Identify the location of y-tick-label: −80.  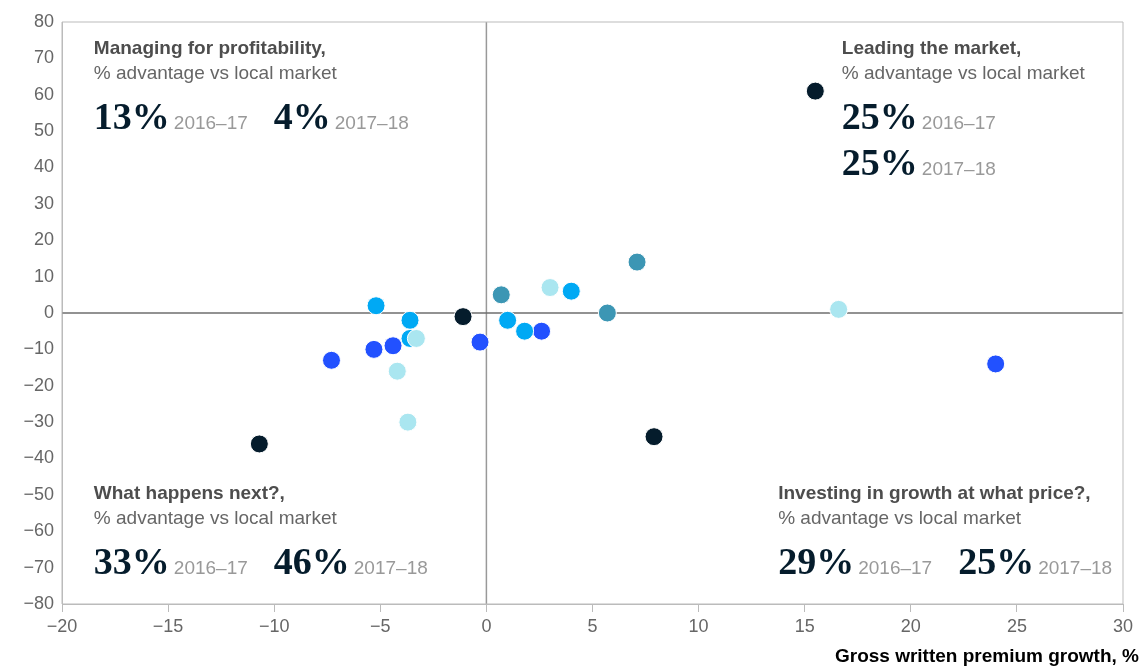
(38, 602).